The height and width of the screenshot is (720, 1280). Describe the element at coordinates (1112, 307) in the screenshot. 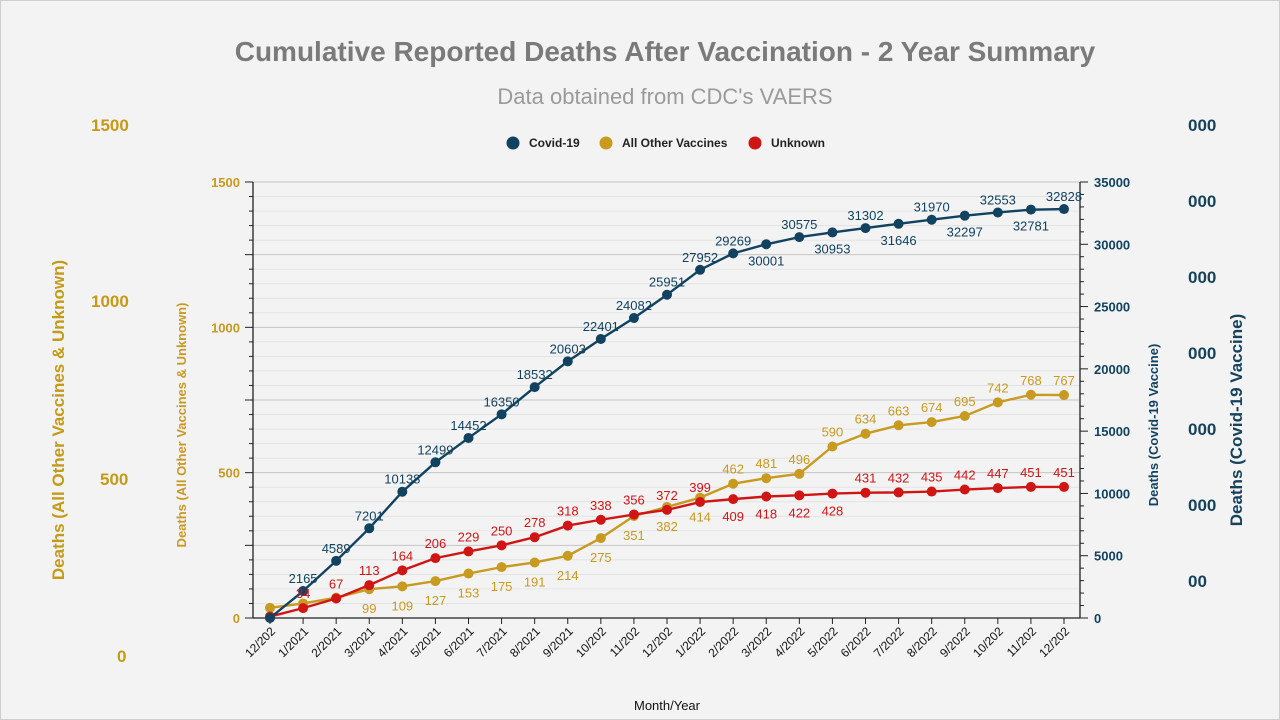

I see `right-tick-label: 25000` at that location.